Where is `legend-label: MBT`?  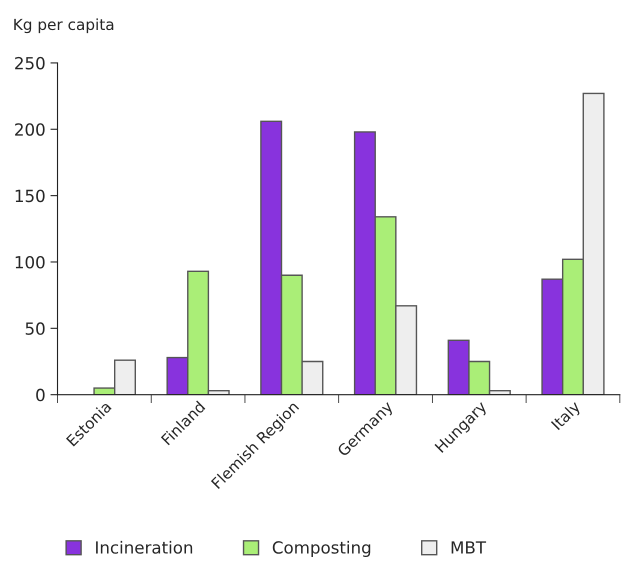
legend-label: MBT is located at coordinates (469, 547).